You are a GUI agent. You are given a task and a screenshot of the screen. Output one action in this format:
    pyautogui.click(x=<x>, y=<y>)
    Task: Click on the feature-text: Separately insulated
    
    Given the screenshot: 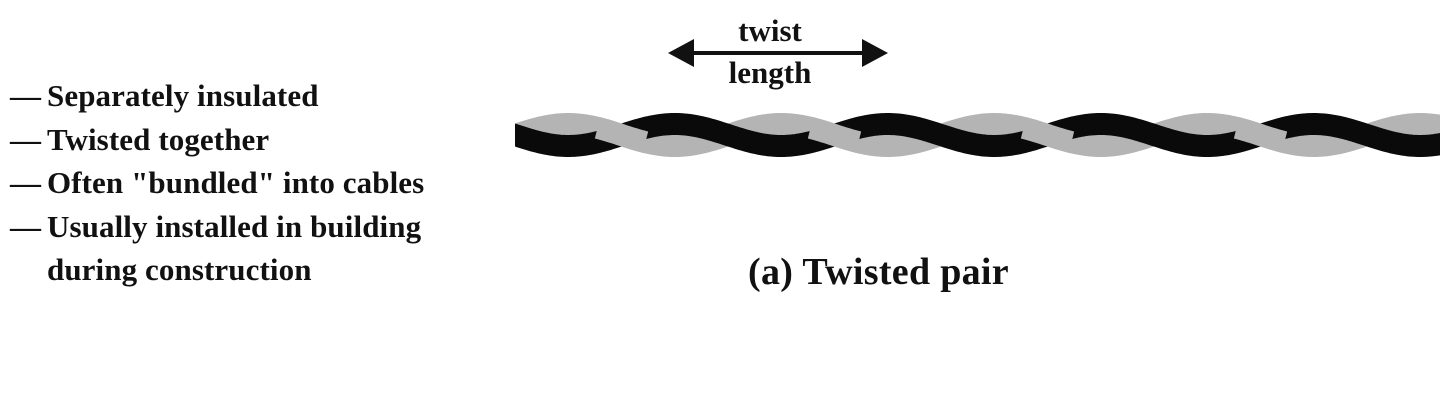 What is the action you would take?
    pyautogui.click(x=183, y=95)
    